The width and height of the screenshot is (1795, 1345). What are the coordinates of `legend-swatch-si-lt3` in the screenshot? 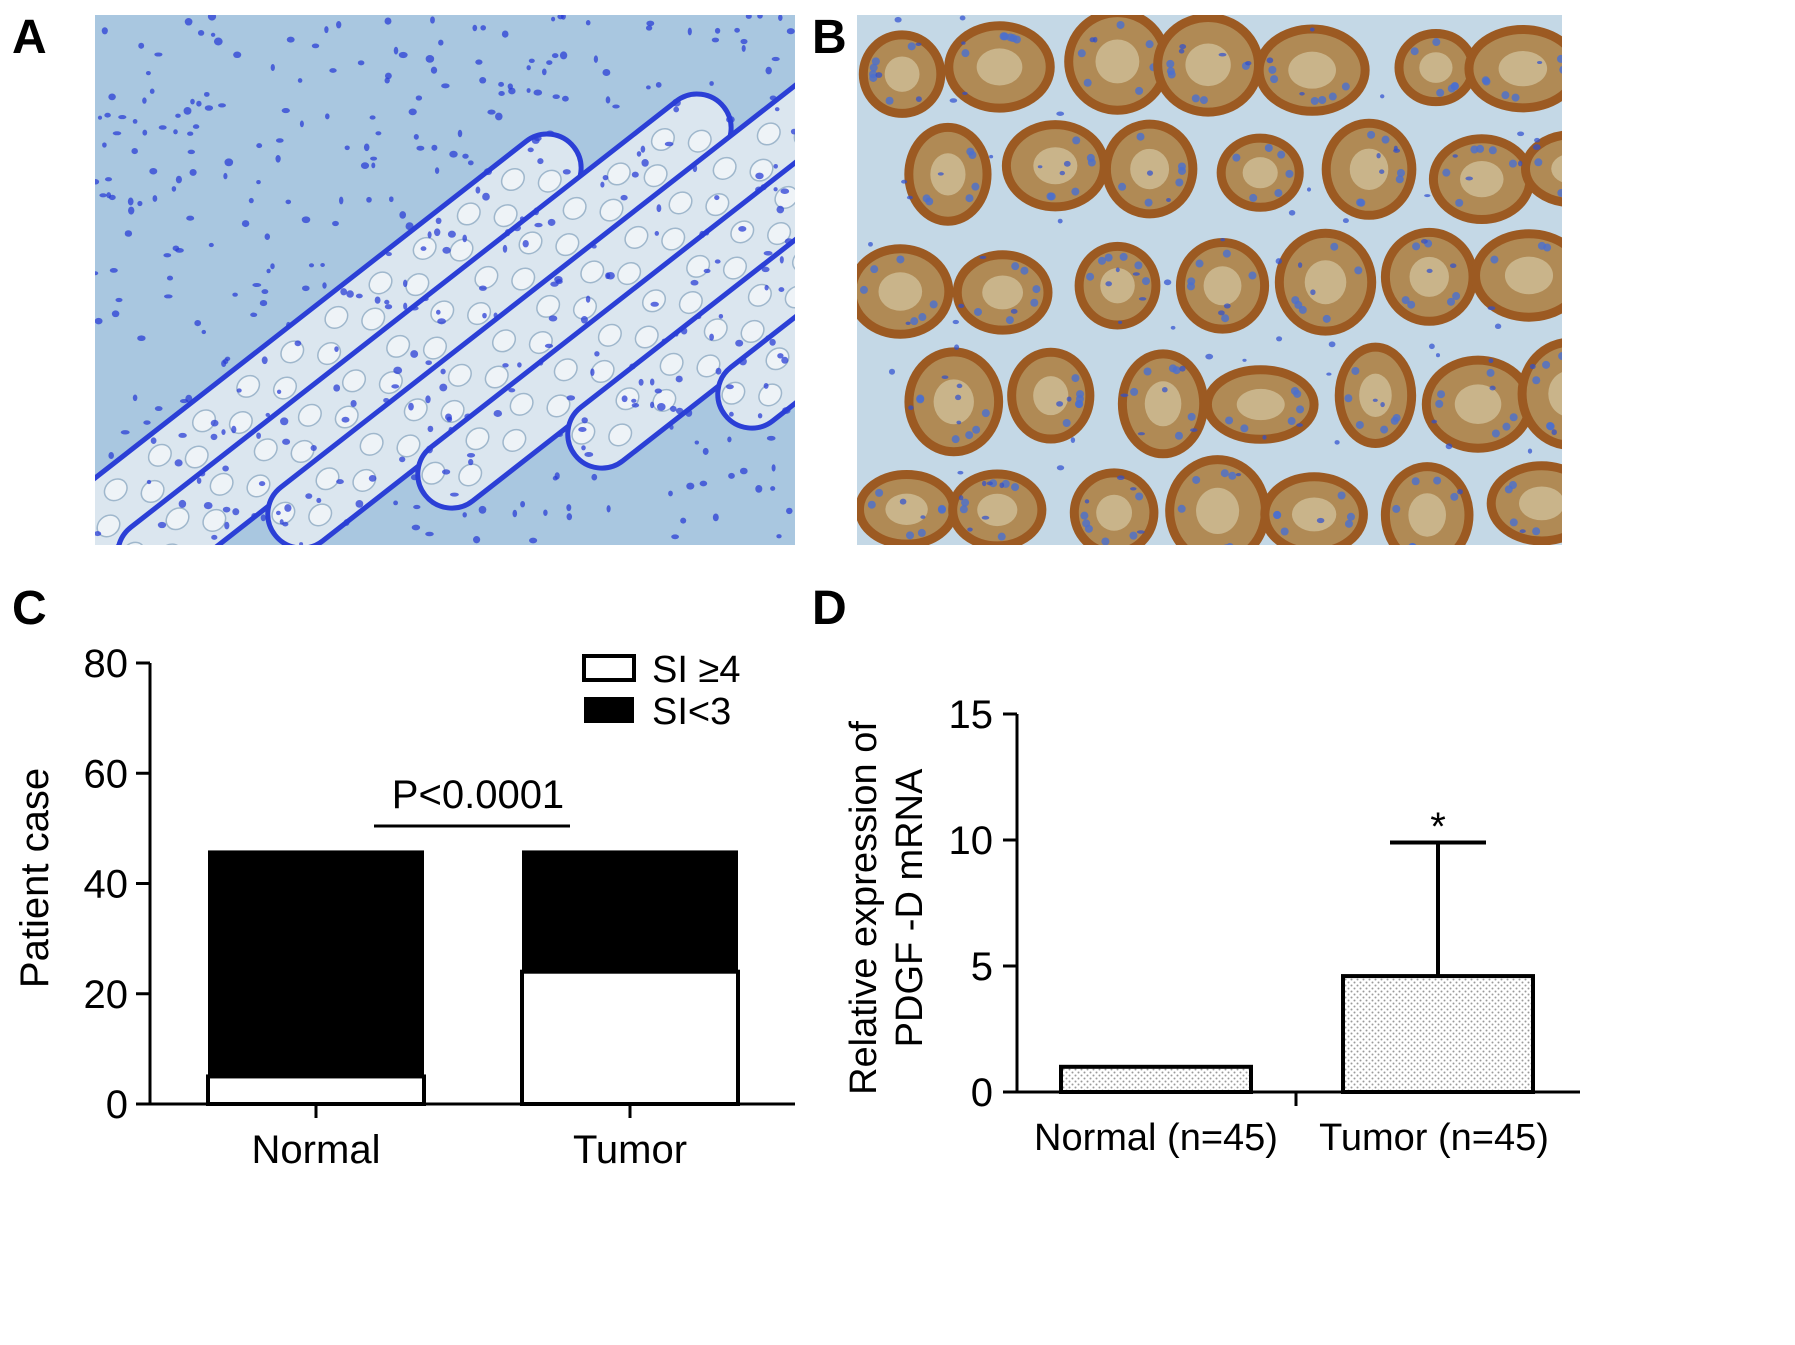 It's located at (609, 710).